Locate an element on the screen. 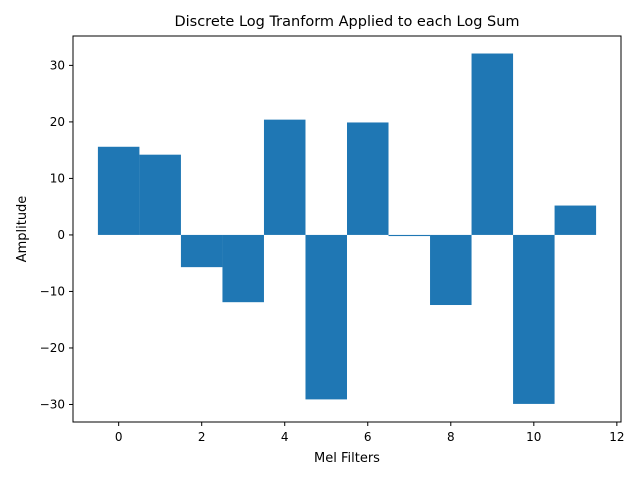  x-tick-label: 8 is located at coordinates (451, 437).